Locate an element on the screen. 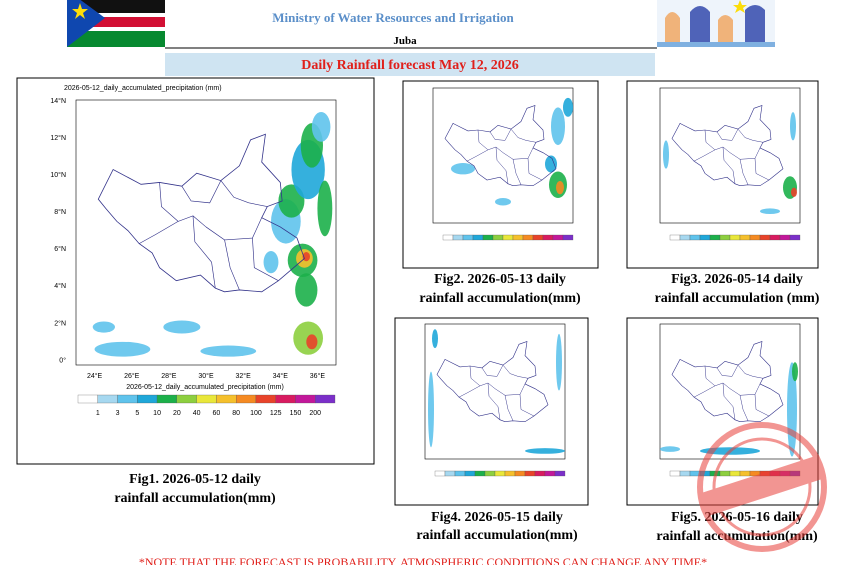 The image size is (847, 565). colorbar-label: 80 is located at coordinates (236, 413).